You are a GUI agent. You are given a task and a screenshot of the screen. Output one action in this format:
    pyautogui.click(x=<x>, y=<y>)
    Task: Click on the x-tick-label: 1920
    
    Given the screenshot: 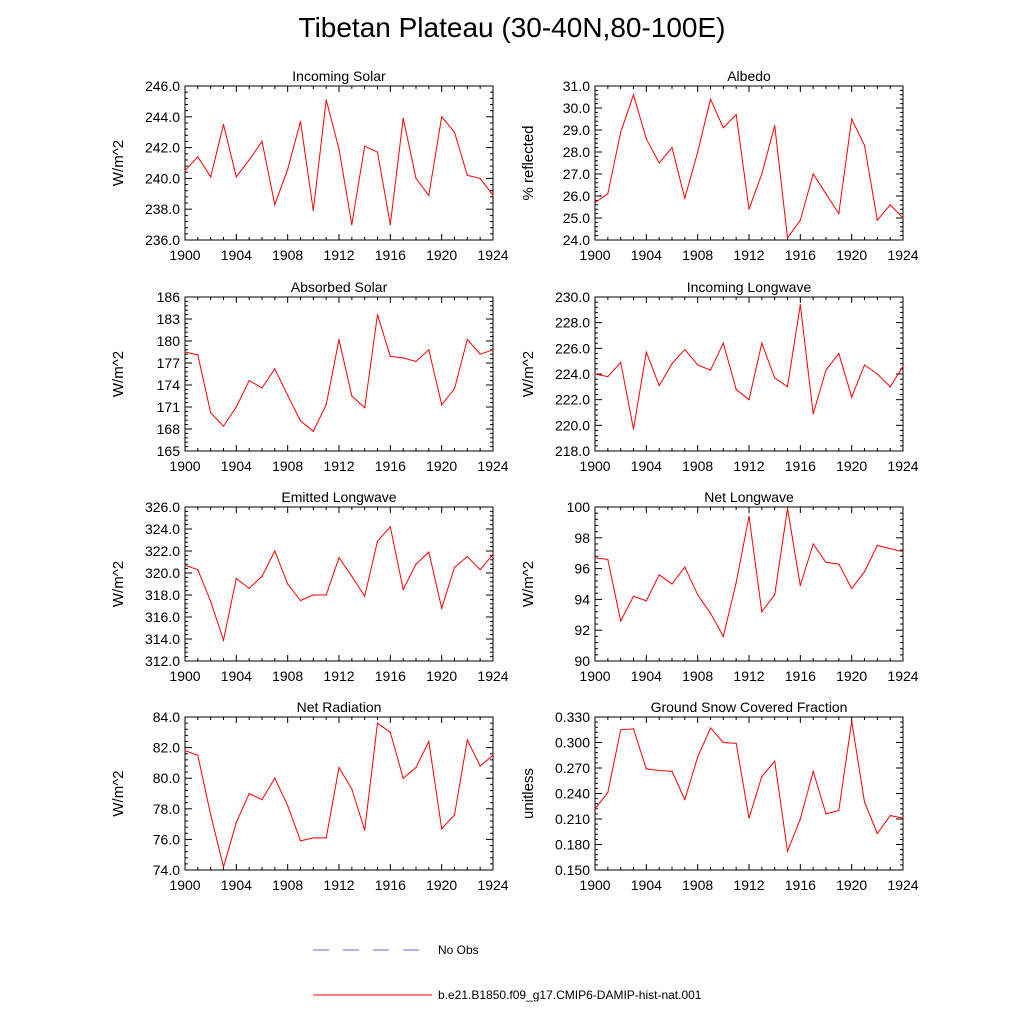 What is the action you would take?
    pyautogui.click(x=851, y=466)
    